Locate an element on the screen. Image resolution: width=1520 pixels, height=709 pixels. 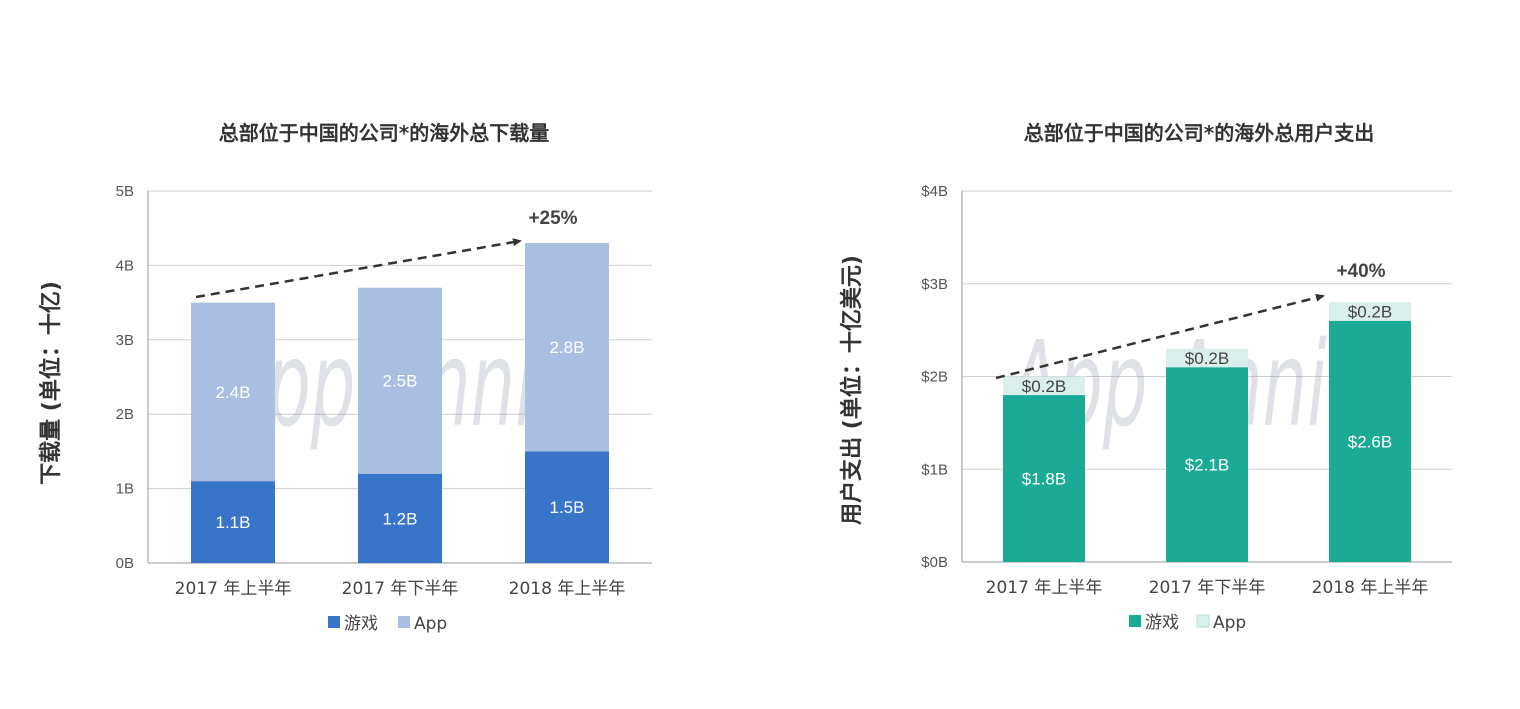
data-label: 1.1B is located at coordinates (233, 522).